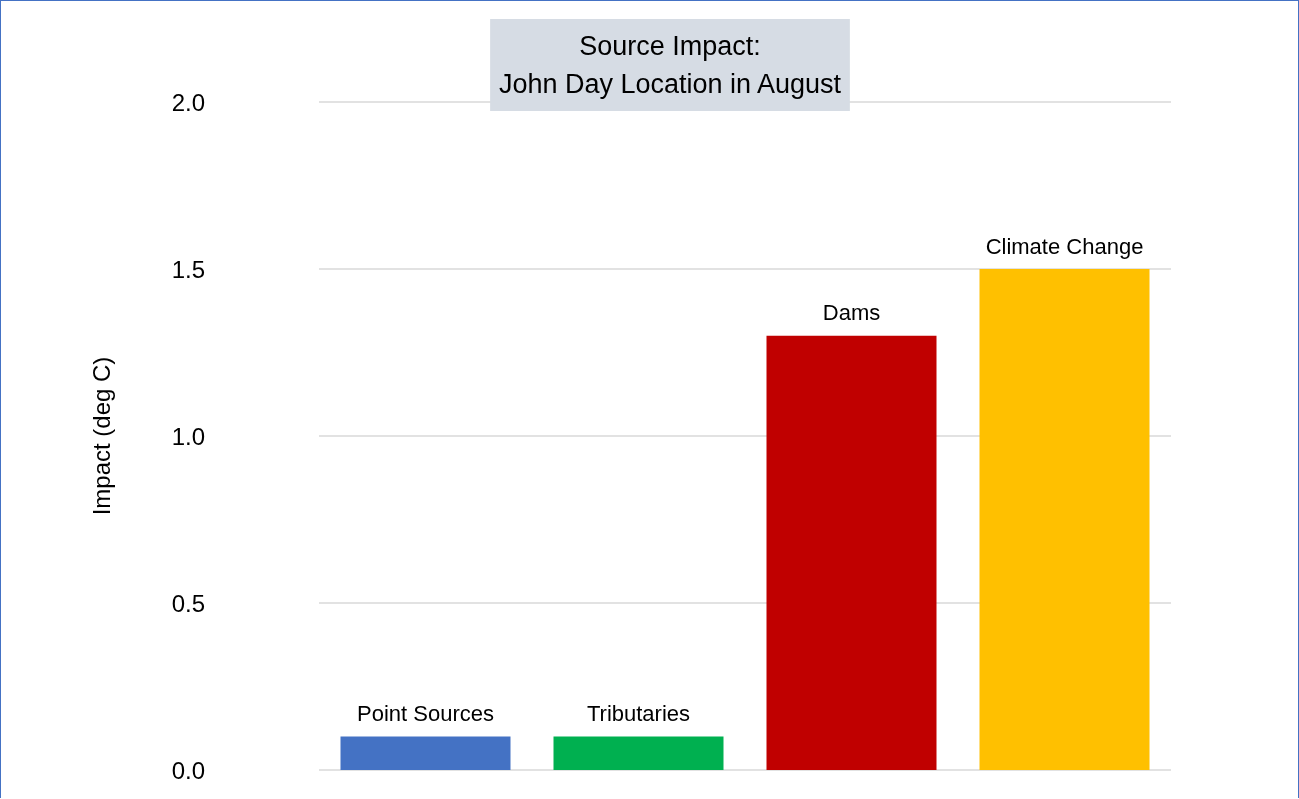 This screenshot has width=1299, height=799. What do you see at coordinates (101, 436) in the screenshot?
I see `y-axis-title: Impact (deg C)` at bounding box center [101, 436].